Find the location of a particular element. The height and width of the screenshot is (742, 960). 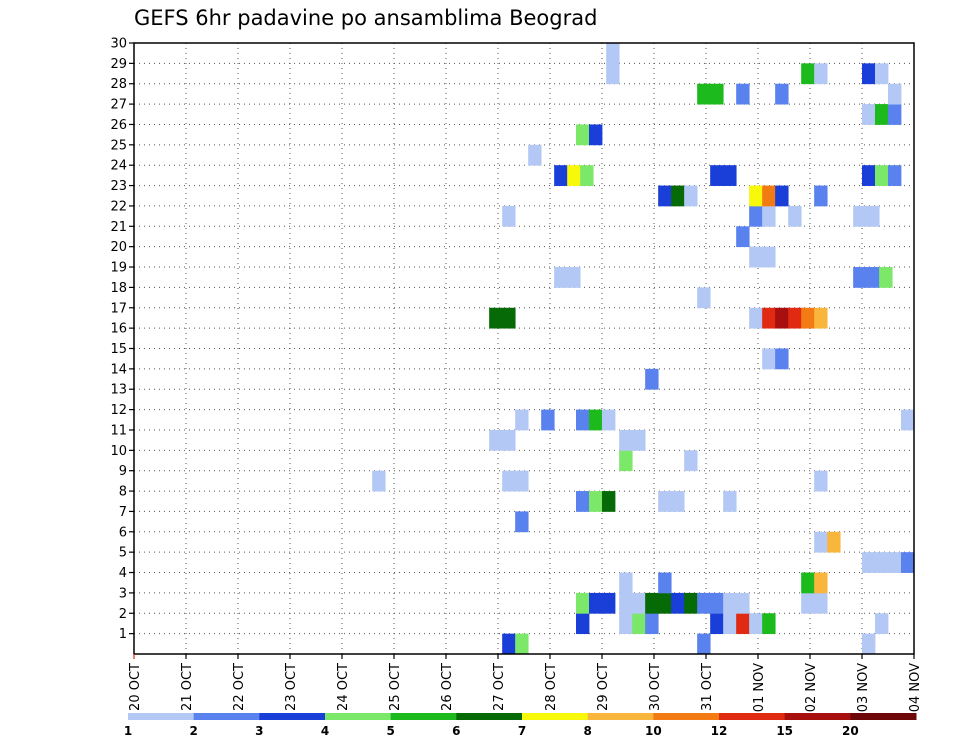

colorbar-label: 2 is located at coordinates (193, 731).